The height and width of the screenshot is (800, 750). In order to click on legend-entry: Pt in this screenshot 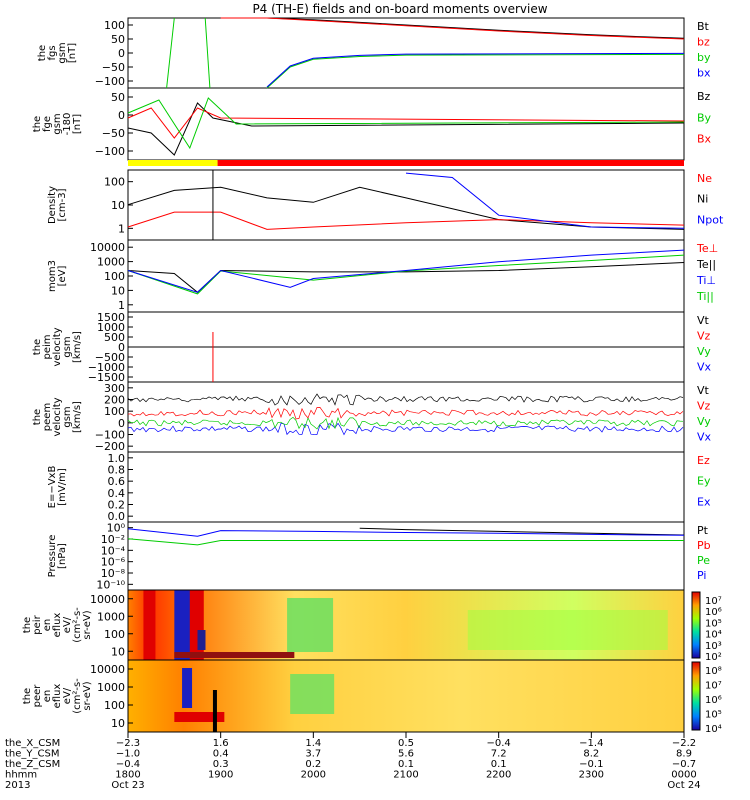, I will do `click(703, 530)`.